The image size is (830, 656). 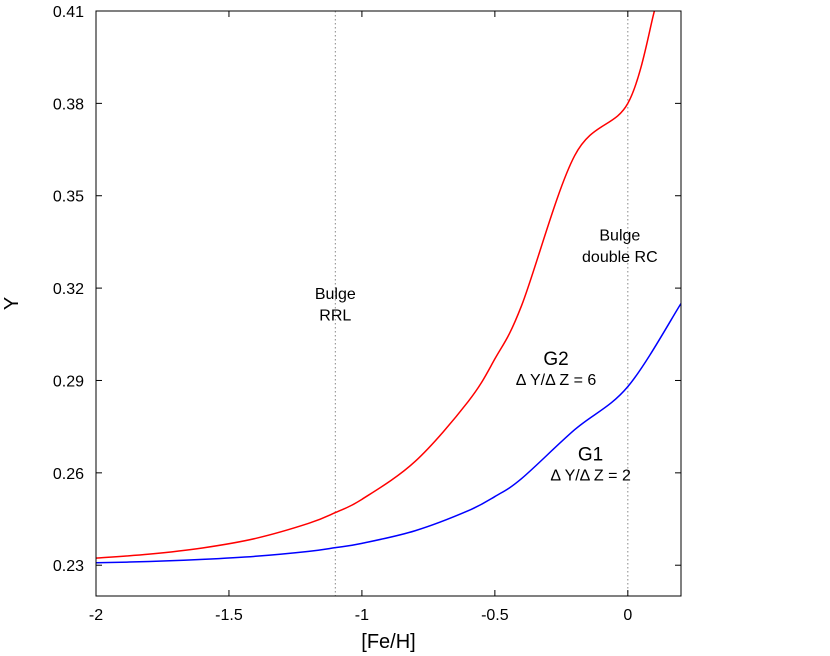 What do you see at coordinates (555, 359) in the screenshot?
I see `annotation: G2` at bounding box center [555, 359].